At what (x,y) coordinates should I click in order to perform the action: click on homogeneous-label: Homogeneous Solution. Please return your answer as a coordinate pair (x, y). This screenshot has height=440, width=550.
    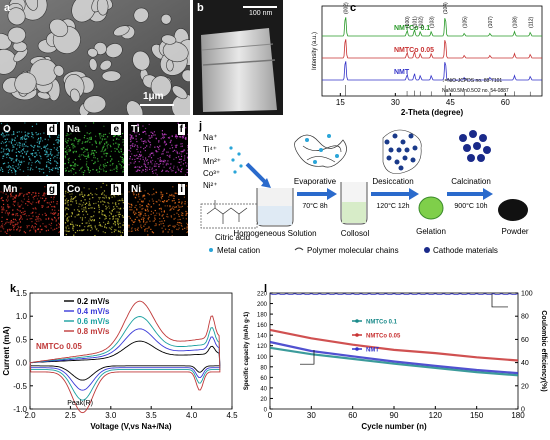
    Looking at the image, I should click on (274, 233).